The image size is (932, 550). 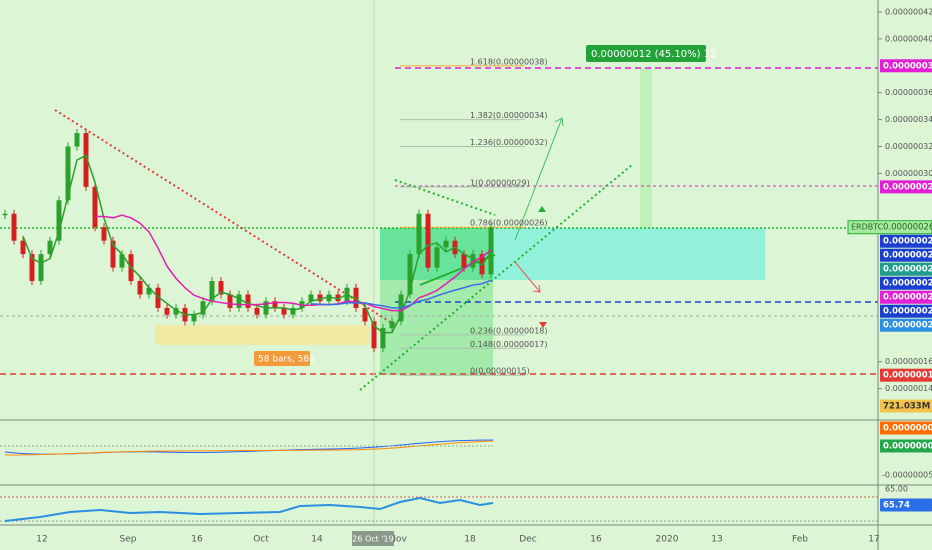 What do you see at coordinates (646, 148) in the screenshot?
I see `target-bar` at bounding box center [646, 148].